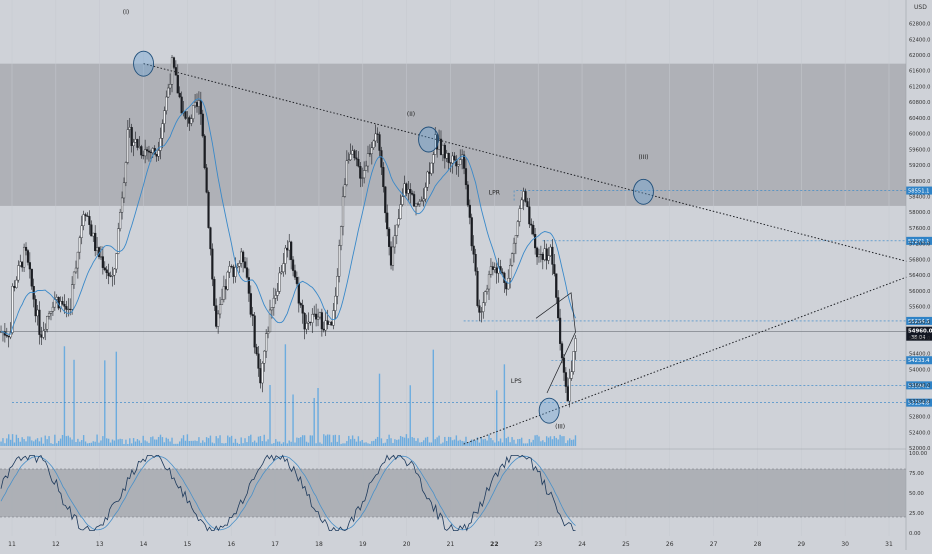  What do you see at coordinates (144, 544) in the screenshot?
I see `date-label-14: 14` at bounding box center [144, 544].